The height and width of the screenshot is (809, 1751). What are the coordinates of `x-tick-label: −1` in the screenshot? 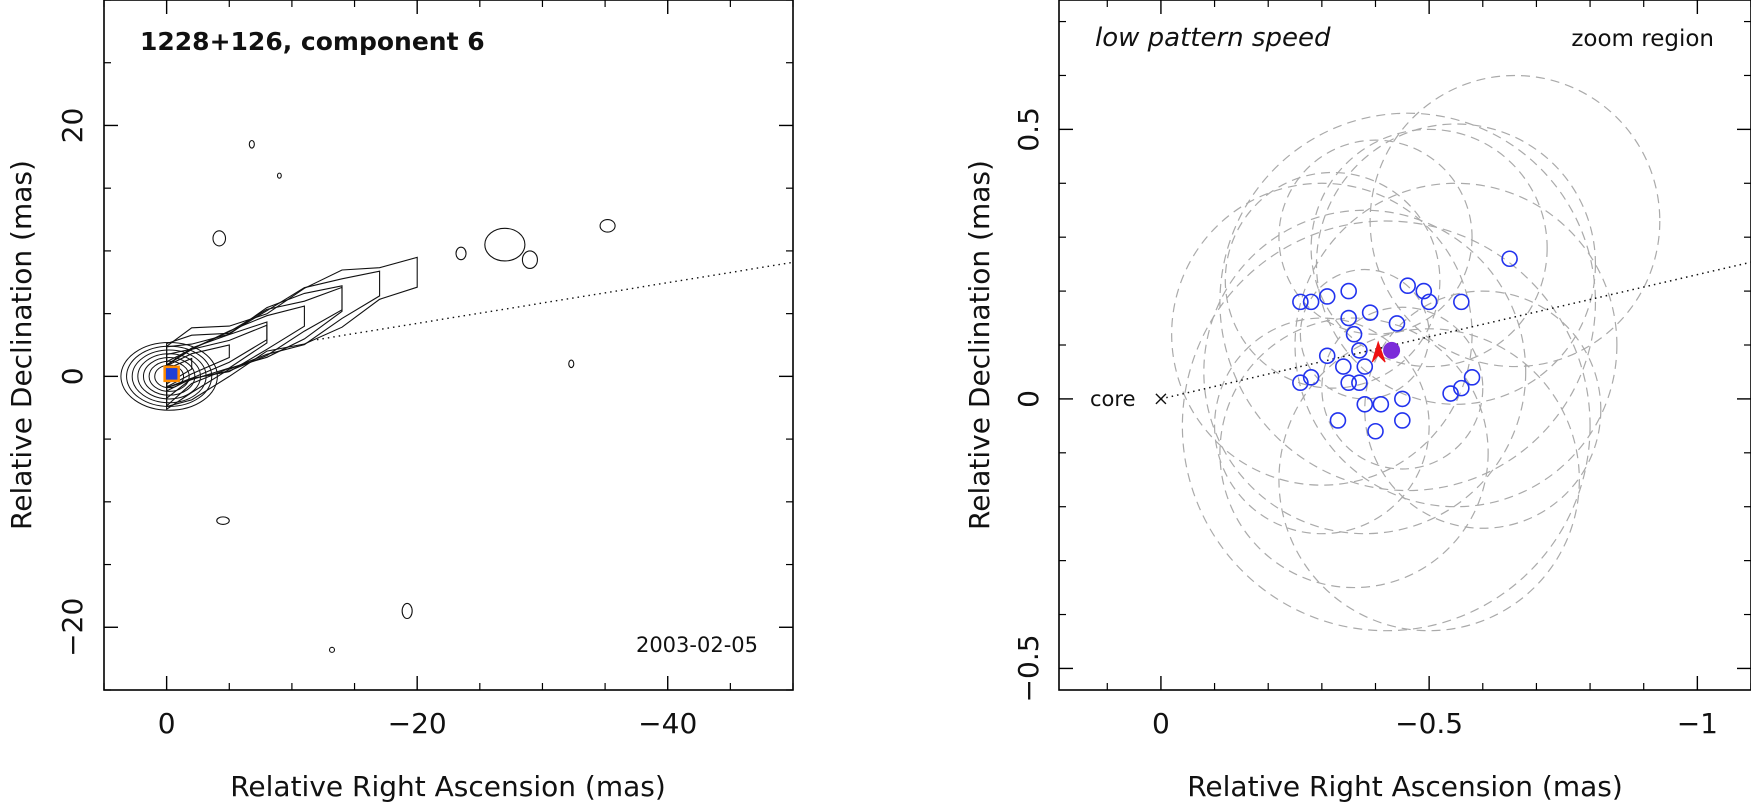 It's located at (1697, 723).